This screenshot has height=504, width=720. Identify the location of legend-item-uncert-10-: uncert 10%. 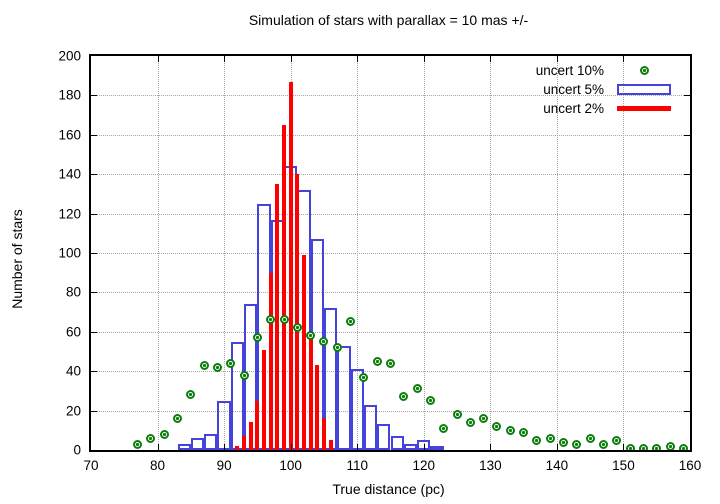
(603, 70).